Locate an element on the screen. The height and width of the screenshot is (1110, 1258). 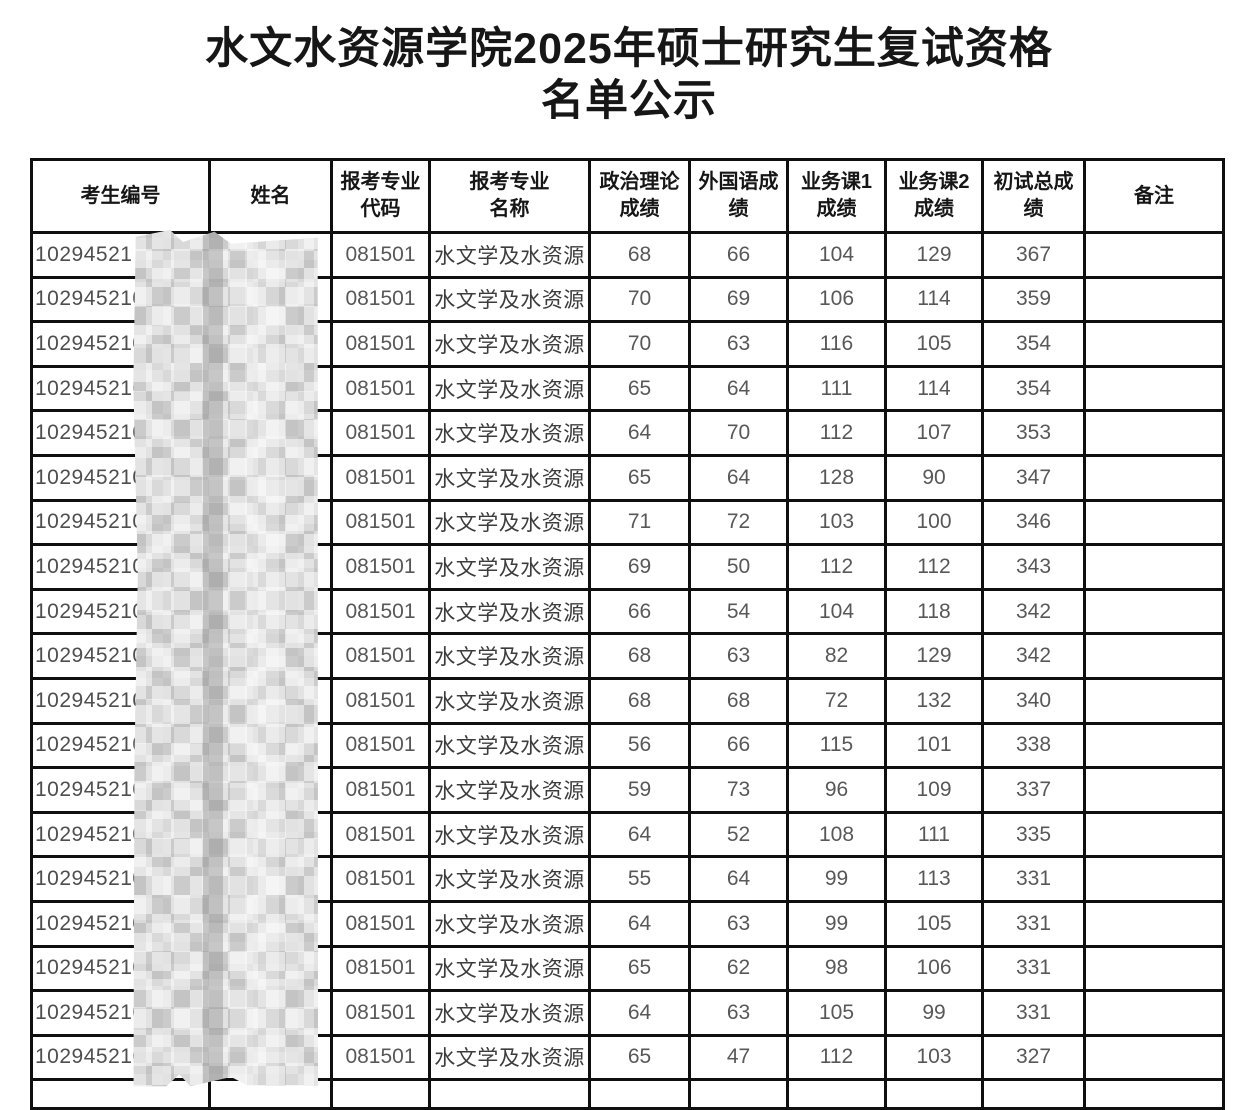
cell-course2: 100 is located at coordinates (934, 522).